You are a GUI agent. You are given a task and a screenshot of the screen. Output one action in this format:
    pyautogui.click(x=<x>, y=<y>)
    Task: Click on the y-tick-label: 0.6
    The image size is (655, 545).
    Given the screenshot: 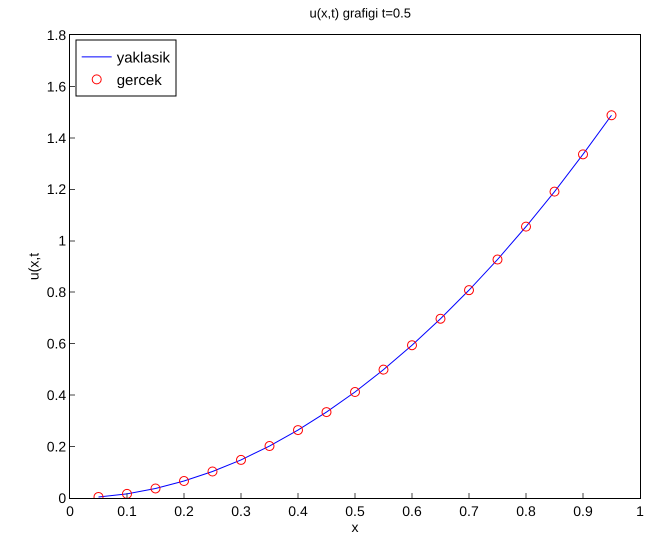 What is the action you would take?
    pyautogui.click(x=56, y=344)
    